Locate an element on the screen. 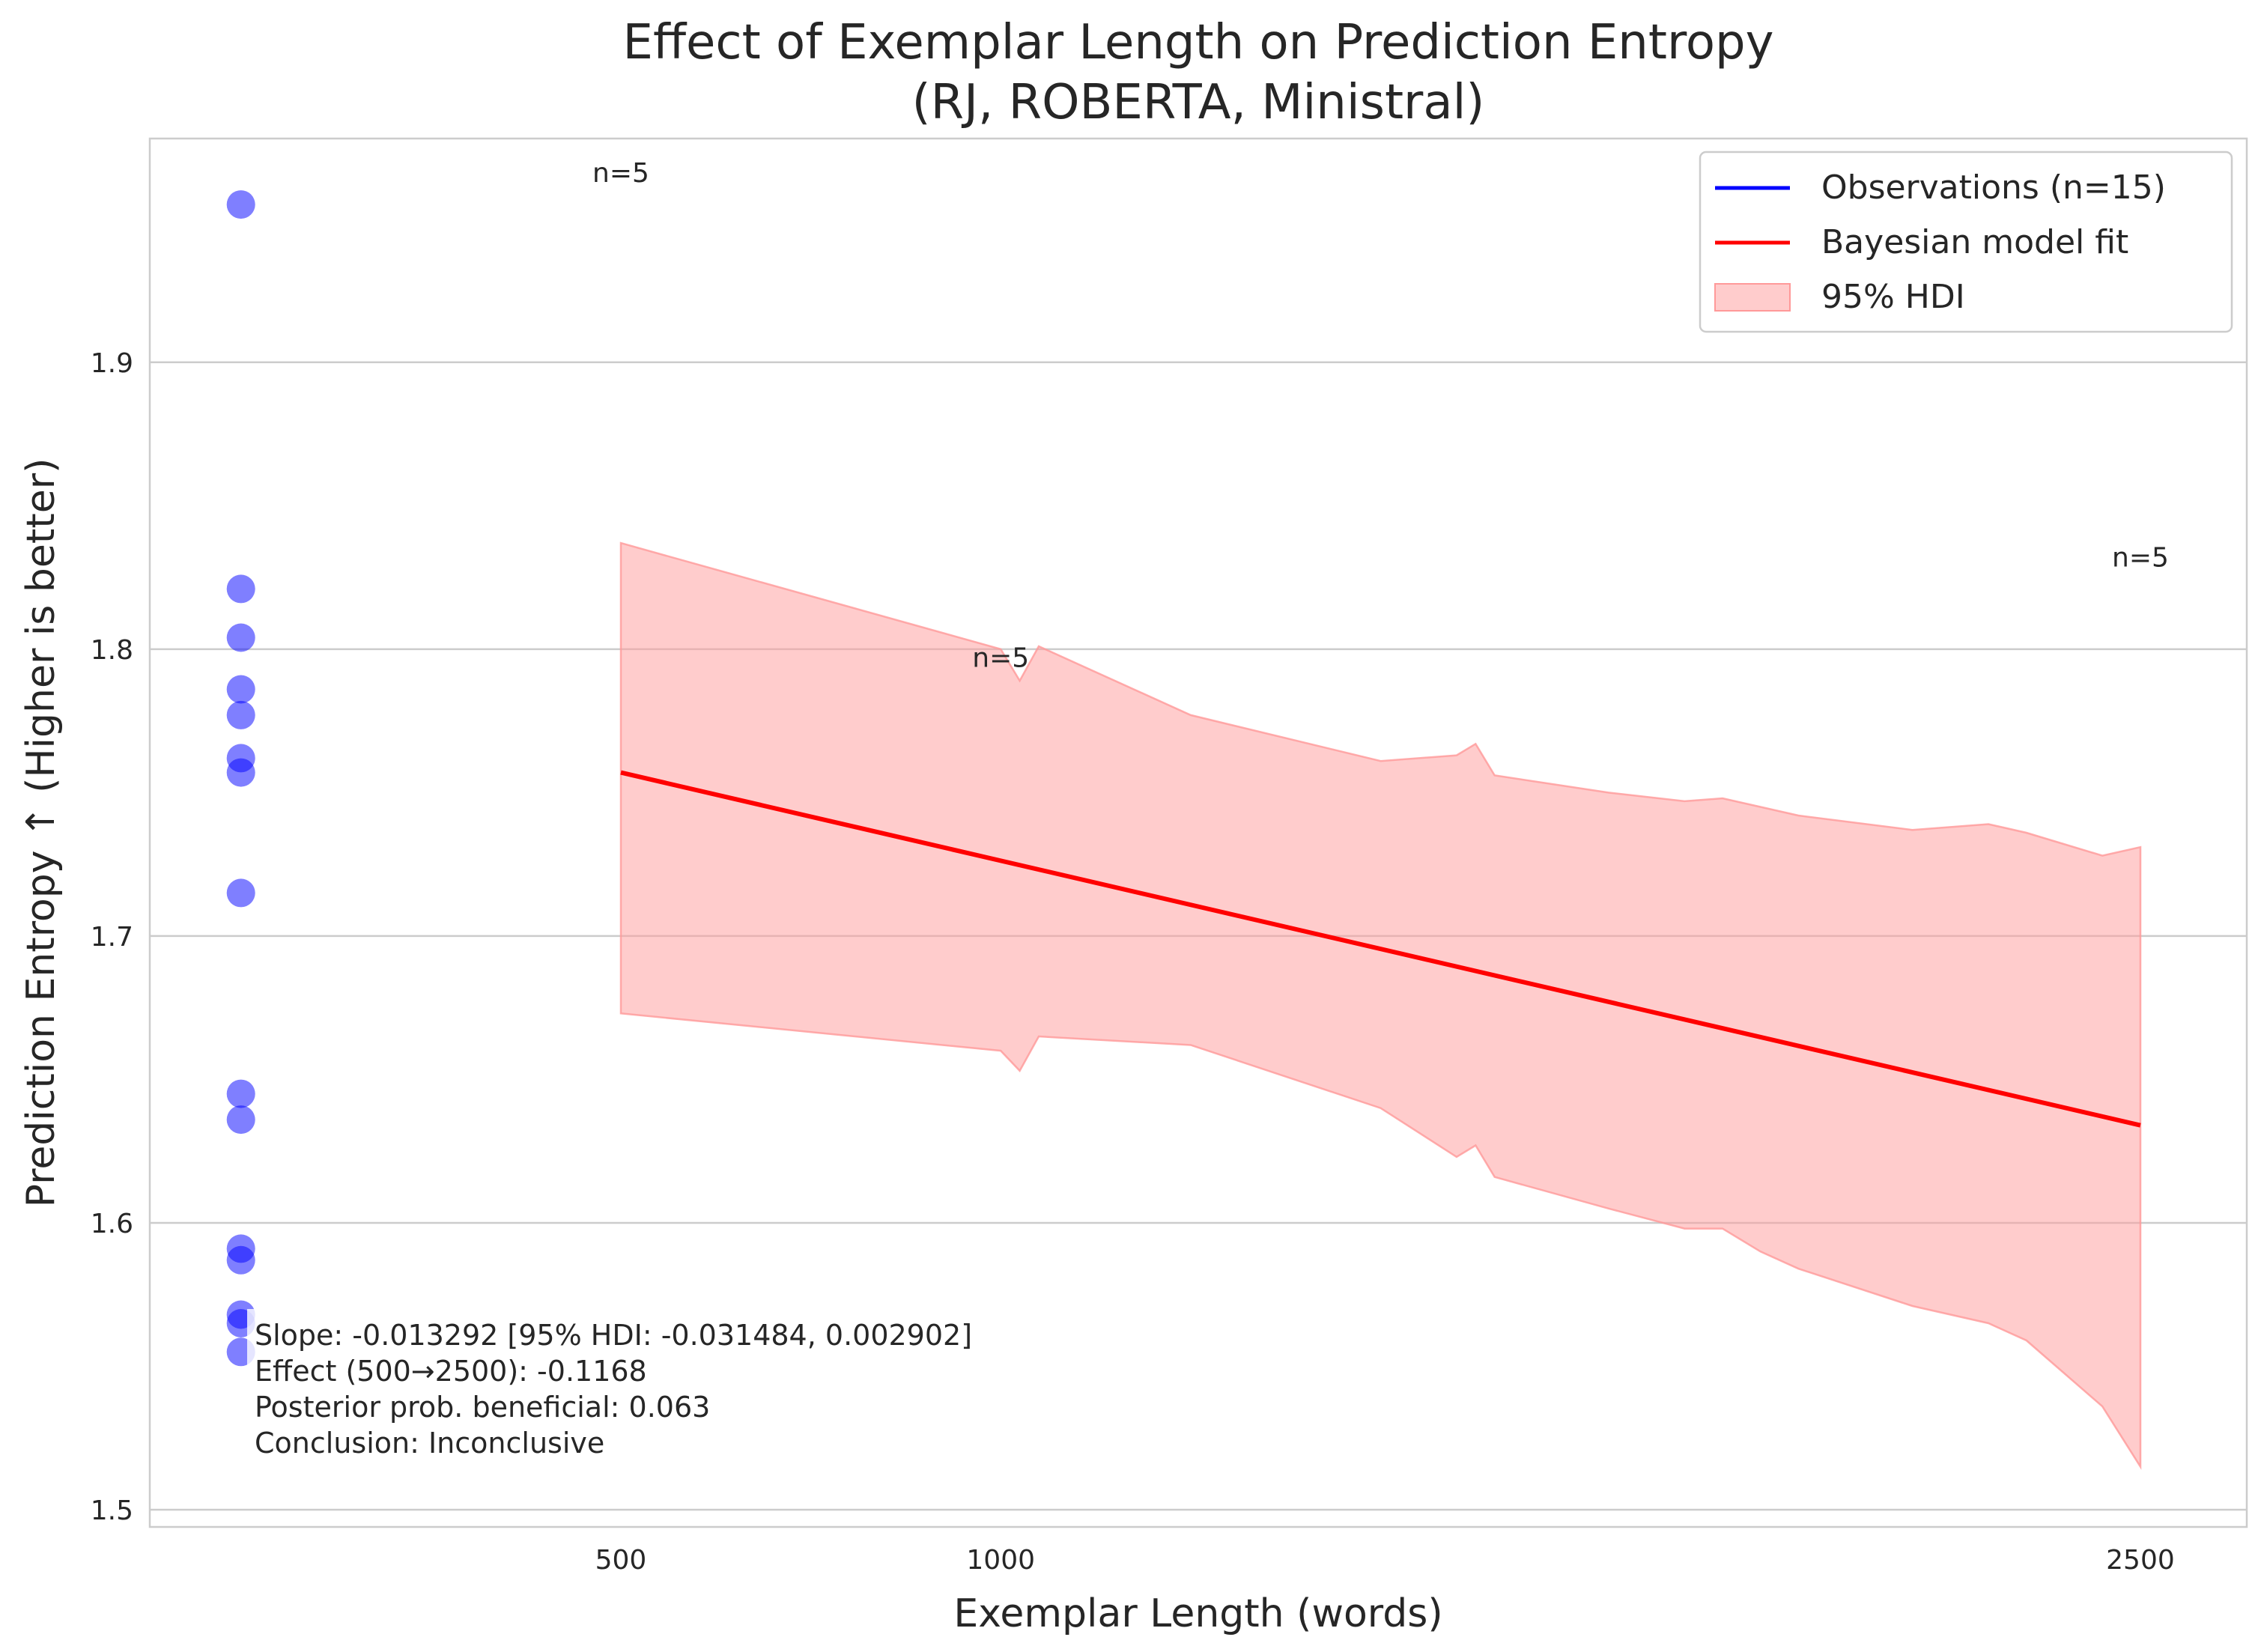  legend-fit-label: Bayesian model fit is located at coordinates (1974, 242).